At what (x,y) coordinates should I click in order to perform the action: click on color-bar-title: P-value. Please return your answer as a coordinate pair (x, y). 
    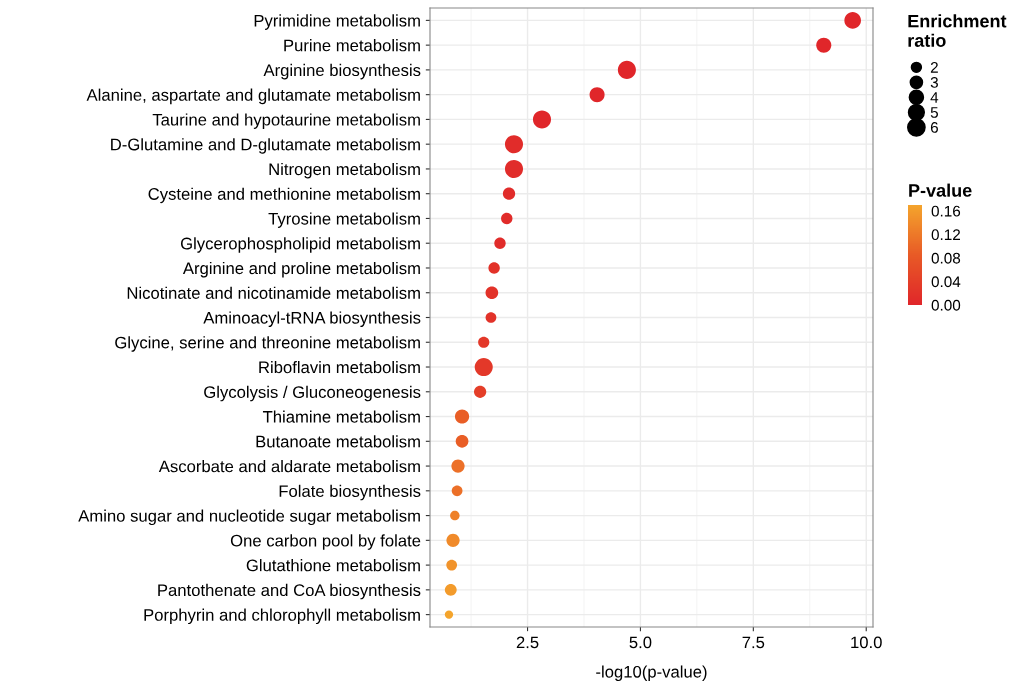
    Looking at the image, I should click on (940, 190).